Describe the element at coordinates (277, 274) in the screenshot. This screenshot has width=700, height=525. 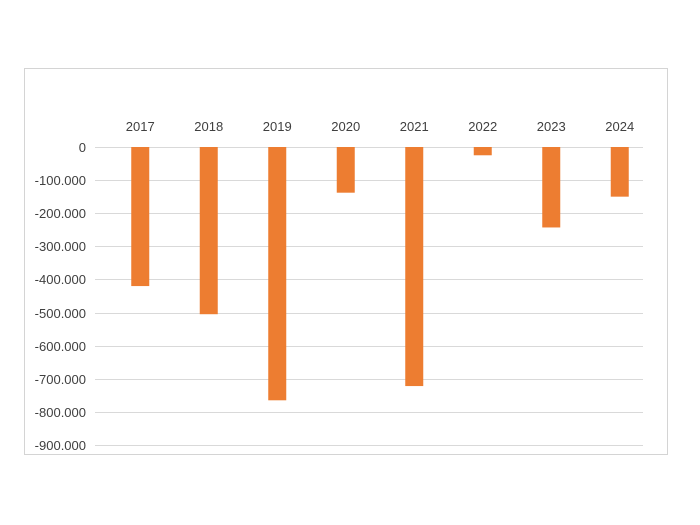
I see `bar-2019` at that location.